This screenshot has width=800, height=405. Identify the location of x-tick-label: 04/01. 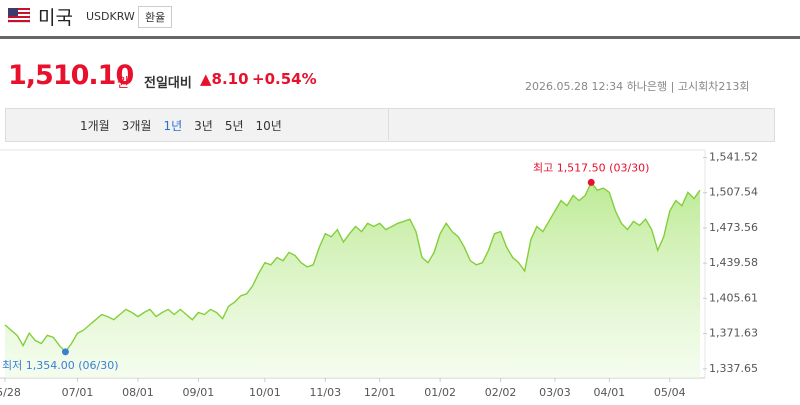
(609, 392).